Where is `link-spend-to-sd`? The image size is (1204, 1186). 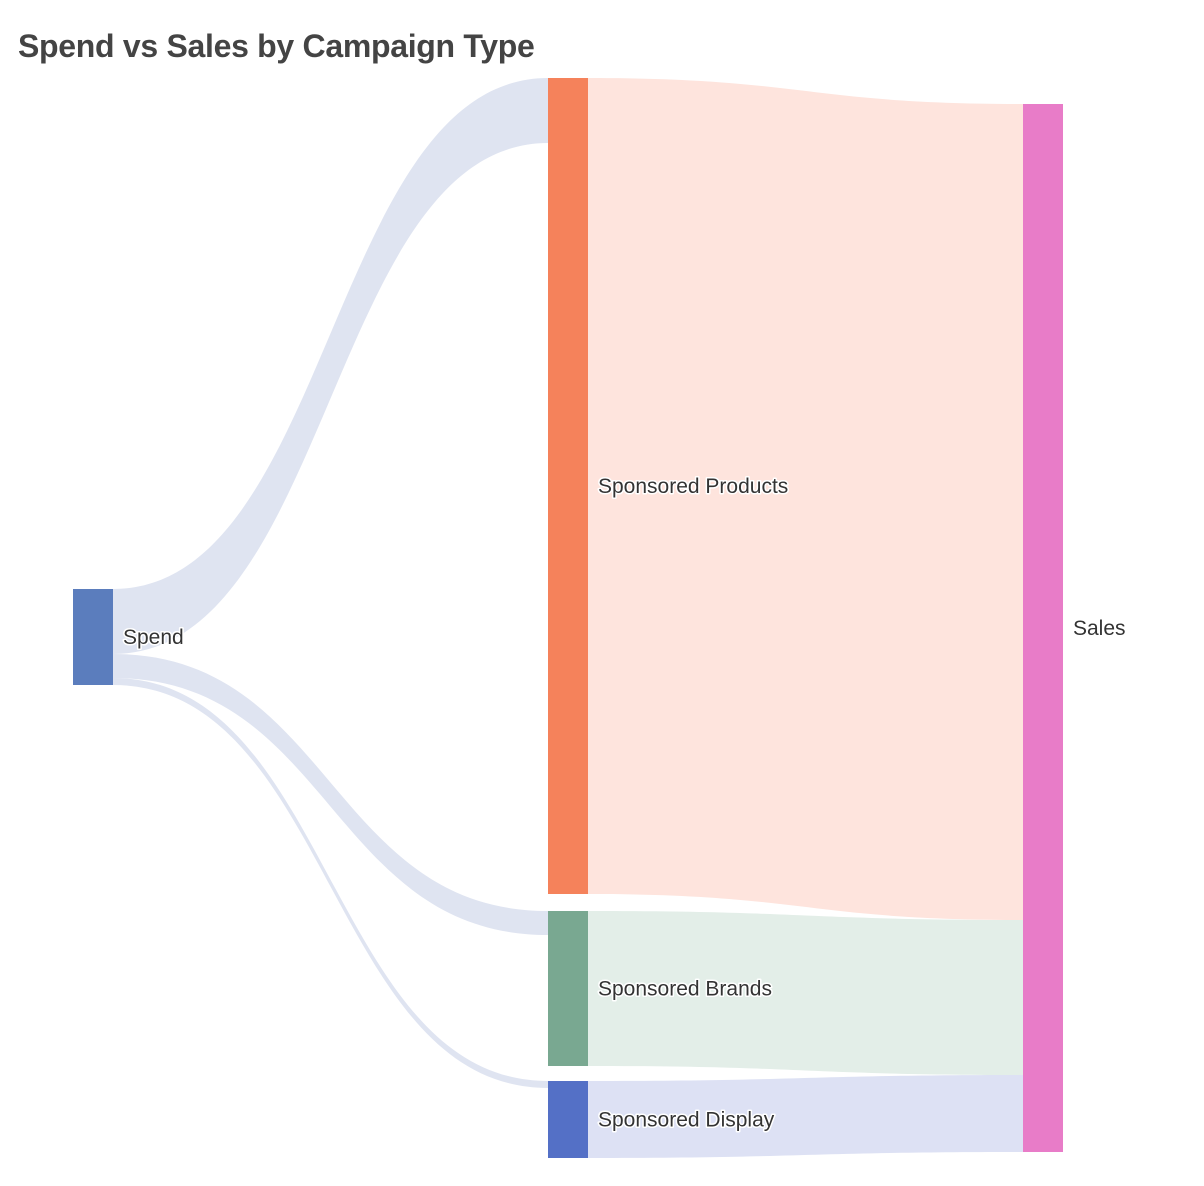
link-spend-to-sd is located at coordinates (330, 883).